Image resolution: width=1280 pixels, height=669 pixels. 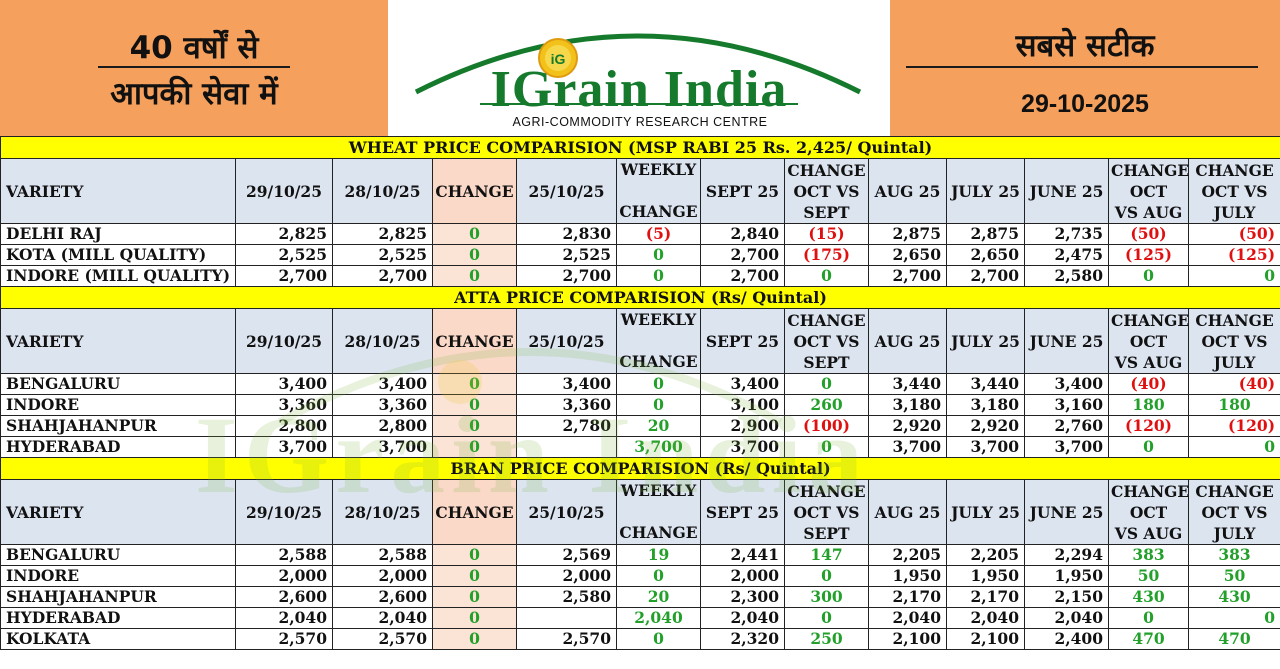 I want to click on price-cell: 2,580, so click(x=566, y=597).